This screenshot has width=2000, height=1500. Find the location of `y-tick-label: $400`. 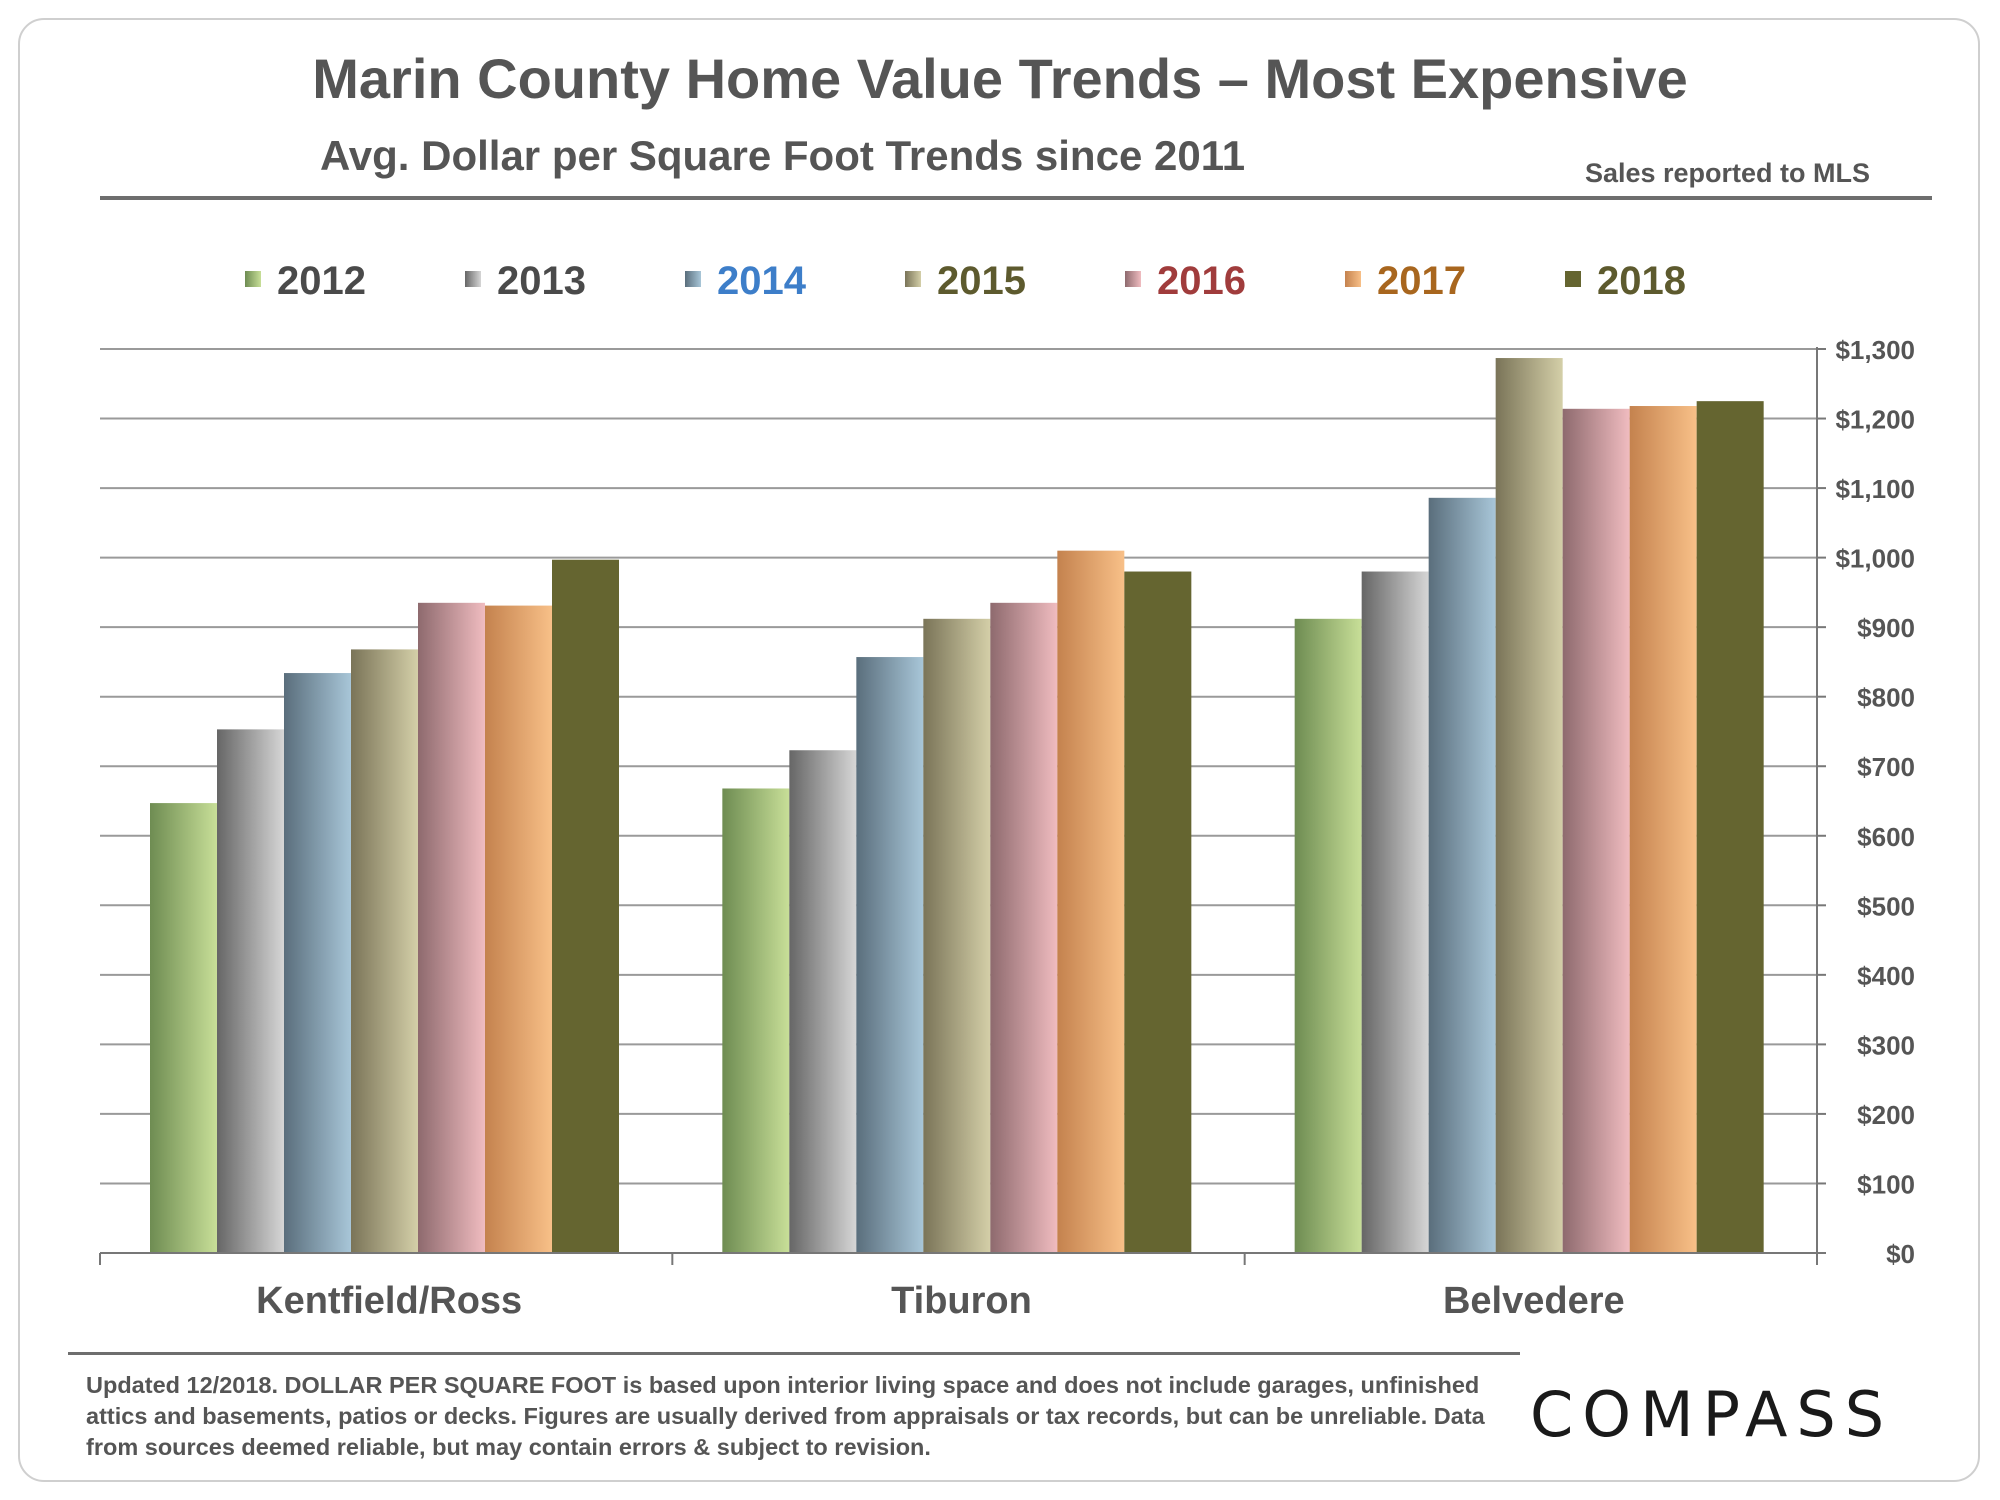

y-tick-label: $400 is located at coordinates (1886, 976).